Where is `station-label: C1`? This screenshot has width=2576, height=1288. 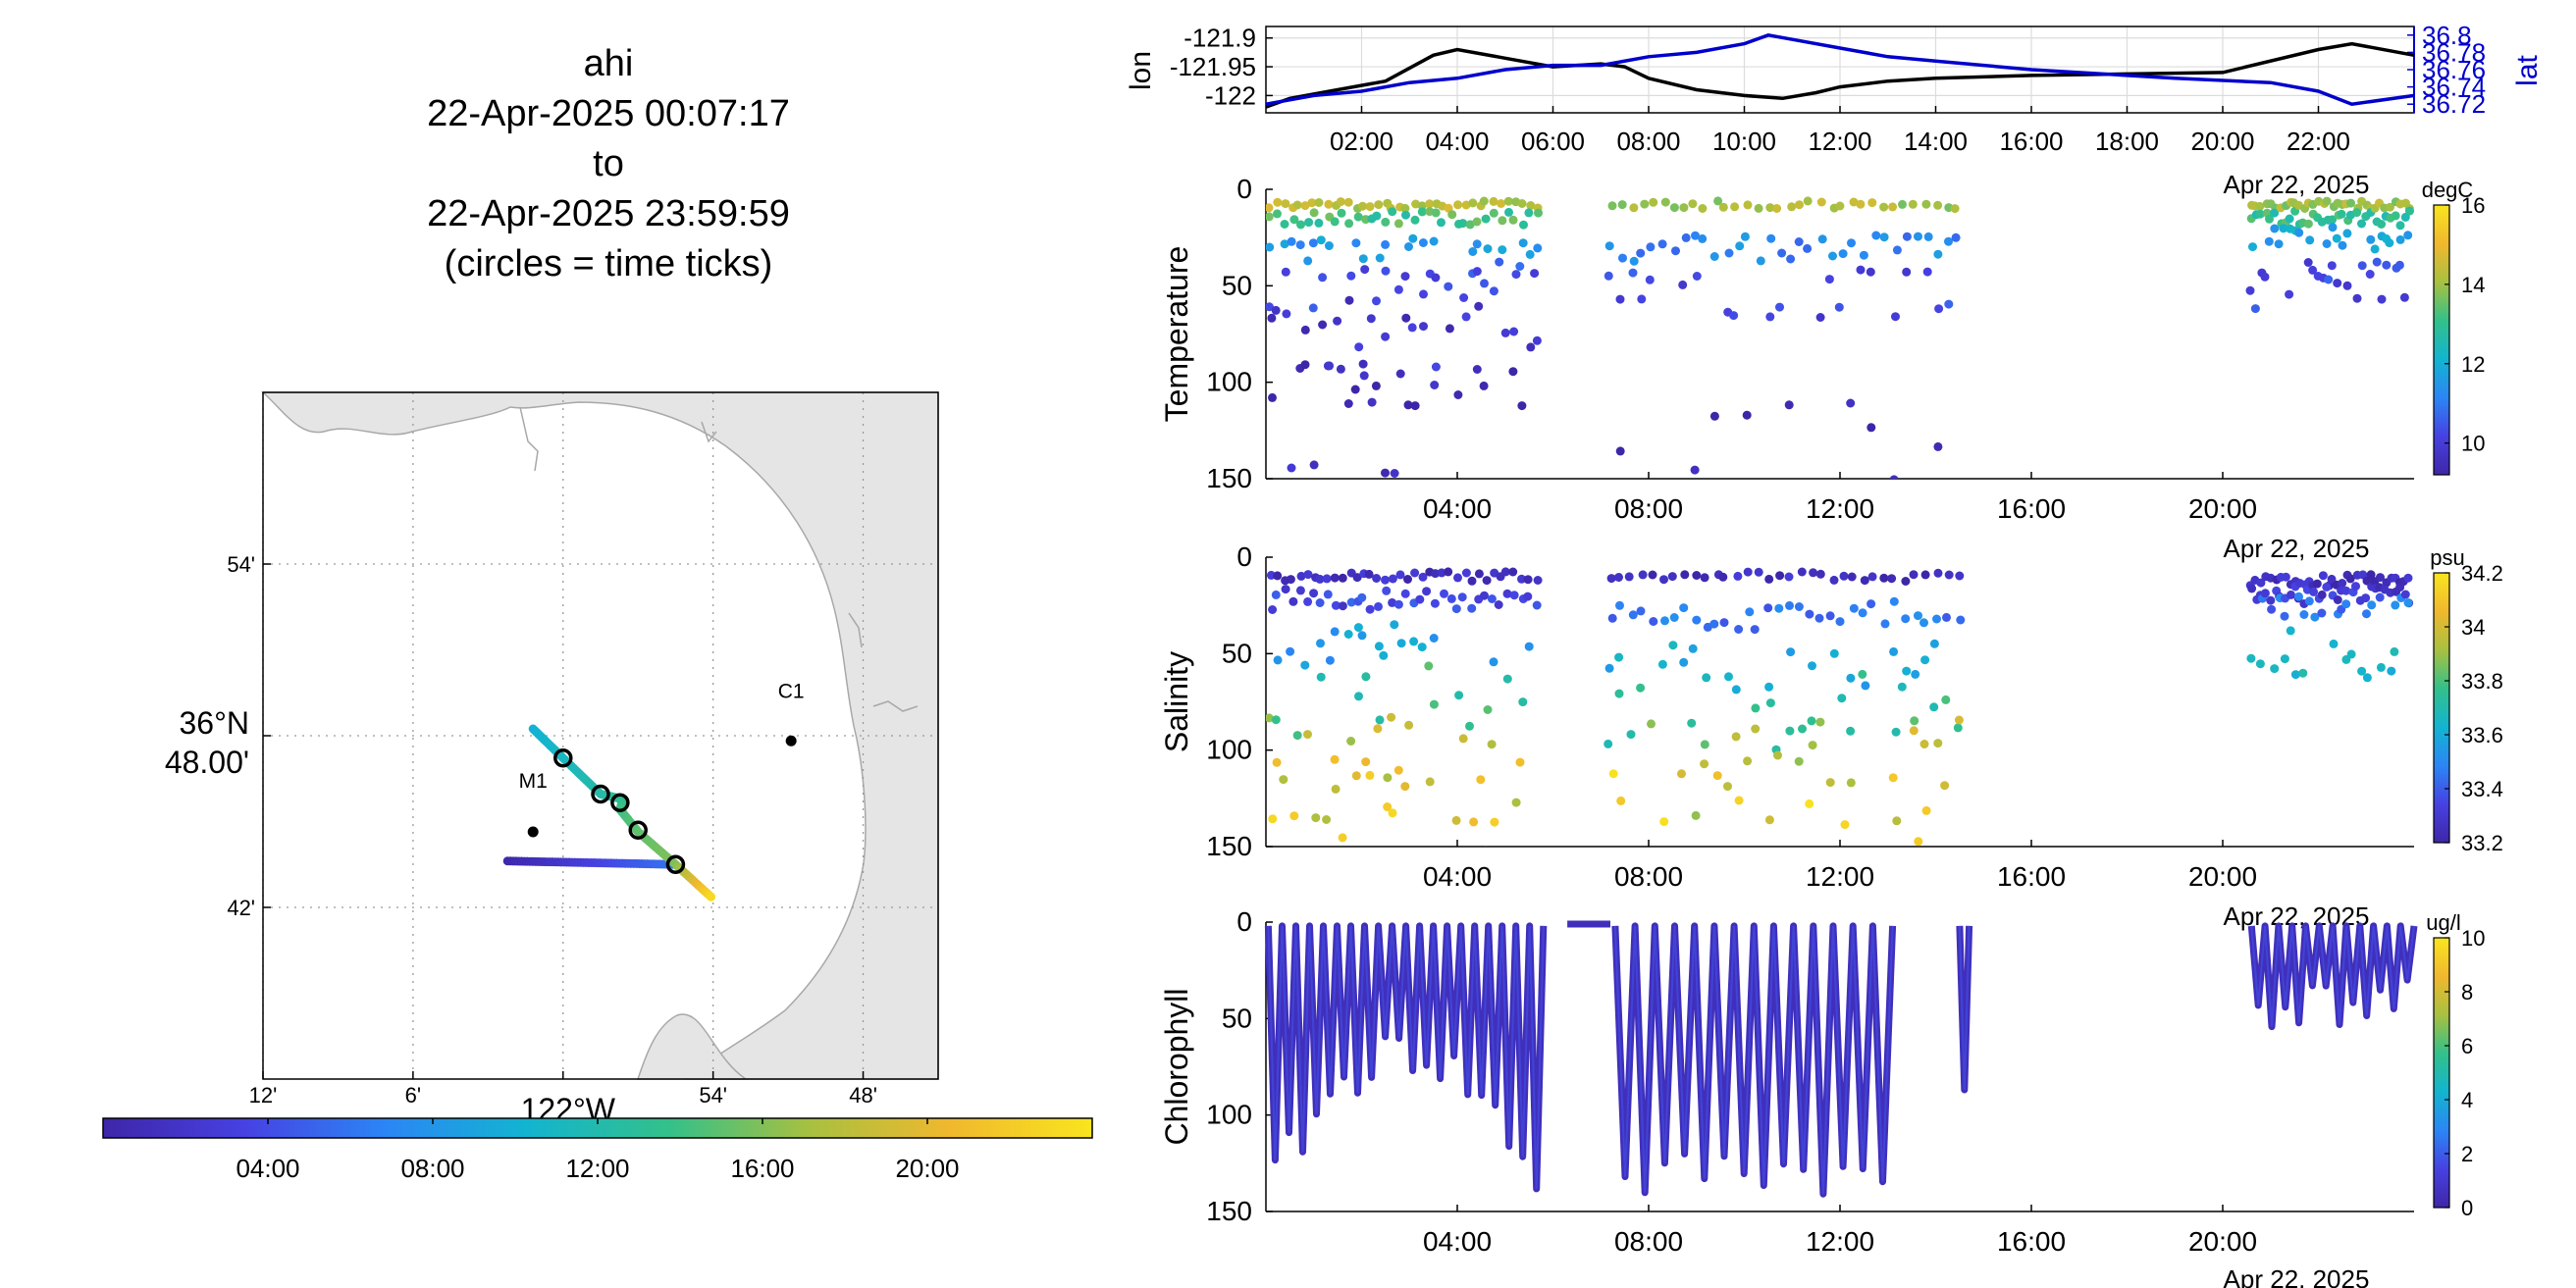 station-label: C1 is located at coordinates (791, 691).